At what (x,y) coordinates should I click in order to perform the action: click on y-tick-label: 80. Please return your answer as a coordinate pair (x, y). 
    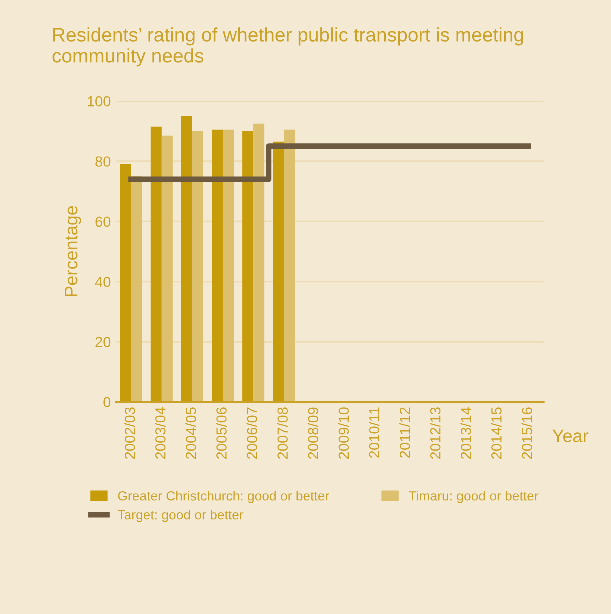
    Looking at the image, I should click on (103, 161).